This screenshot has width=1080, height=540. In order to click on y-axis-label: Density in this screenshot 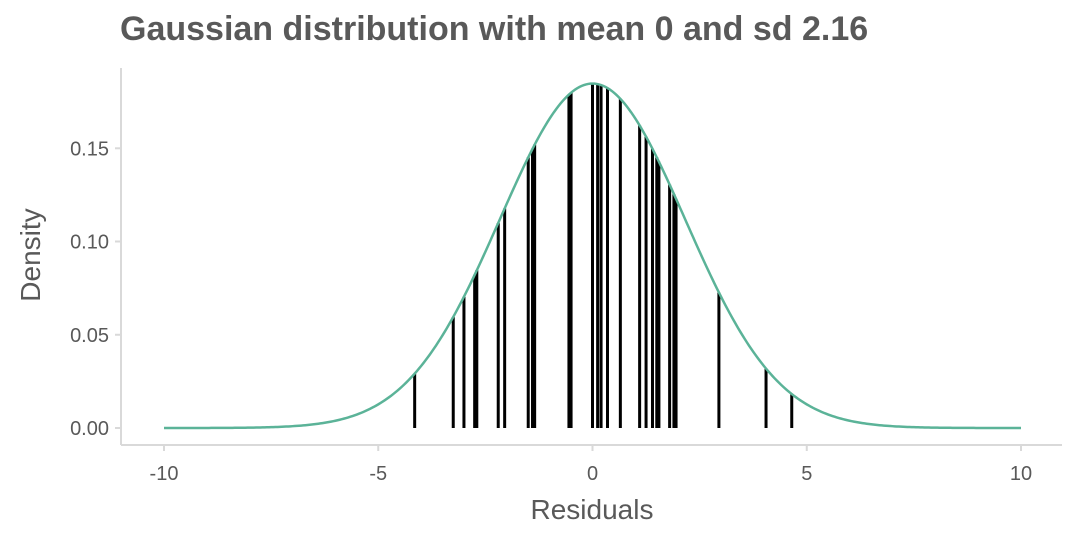, I will do `click(30, 254)`.